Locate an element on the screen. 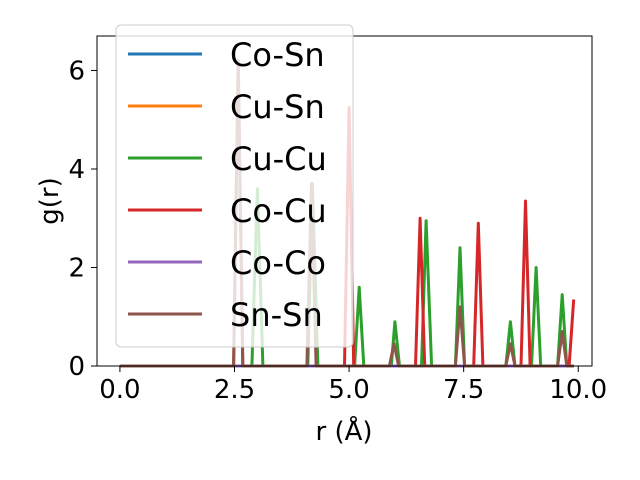 This screenshot has height=480, width=640. x-tick-label: 2.5 is located at coordinates (234, 390).